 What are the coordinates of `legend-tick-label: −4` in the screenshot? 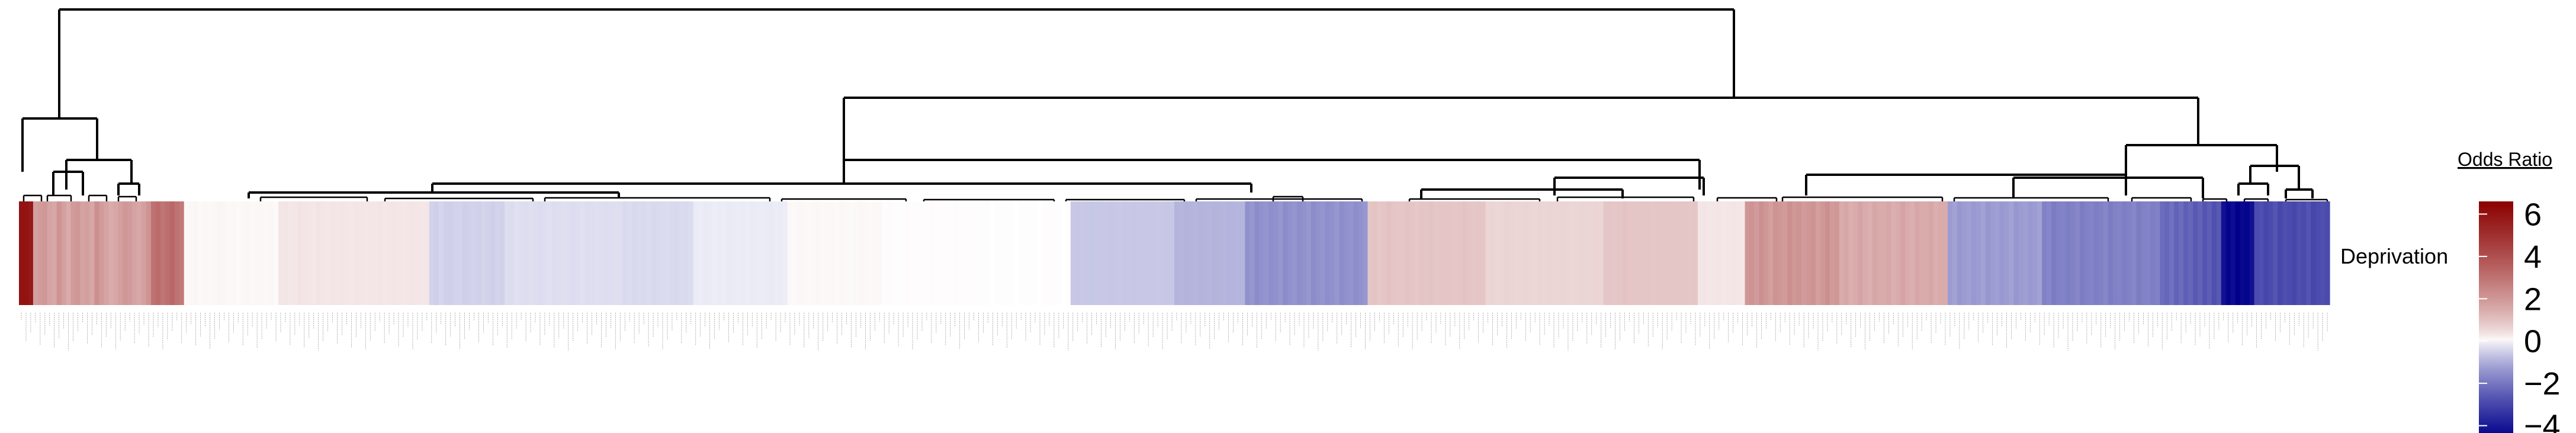 It's located at (2542, 421).